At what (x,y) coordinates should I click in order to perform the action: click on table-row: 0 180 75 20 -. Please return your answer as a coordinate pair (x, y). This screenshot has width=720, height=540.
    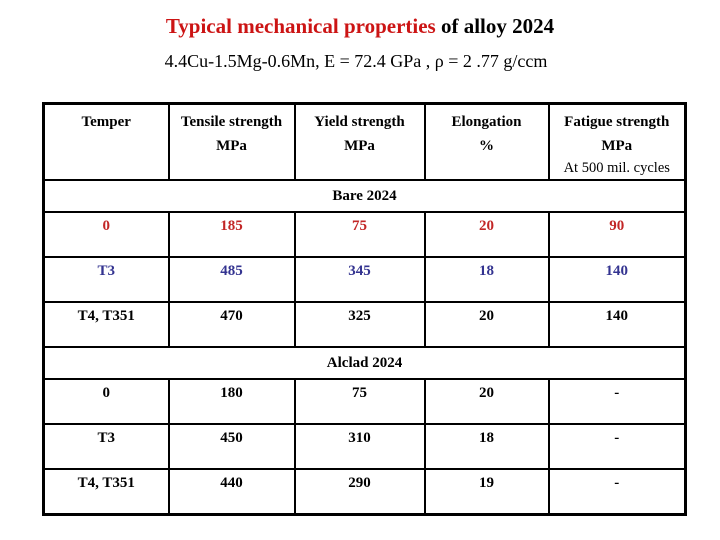
    Looking at the image, I should click on (364, 401).